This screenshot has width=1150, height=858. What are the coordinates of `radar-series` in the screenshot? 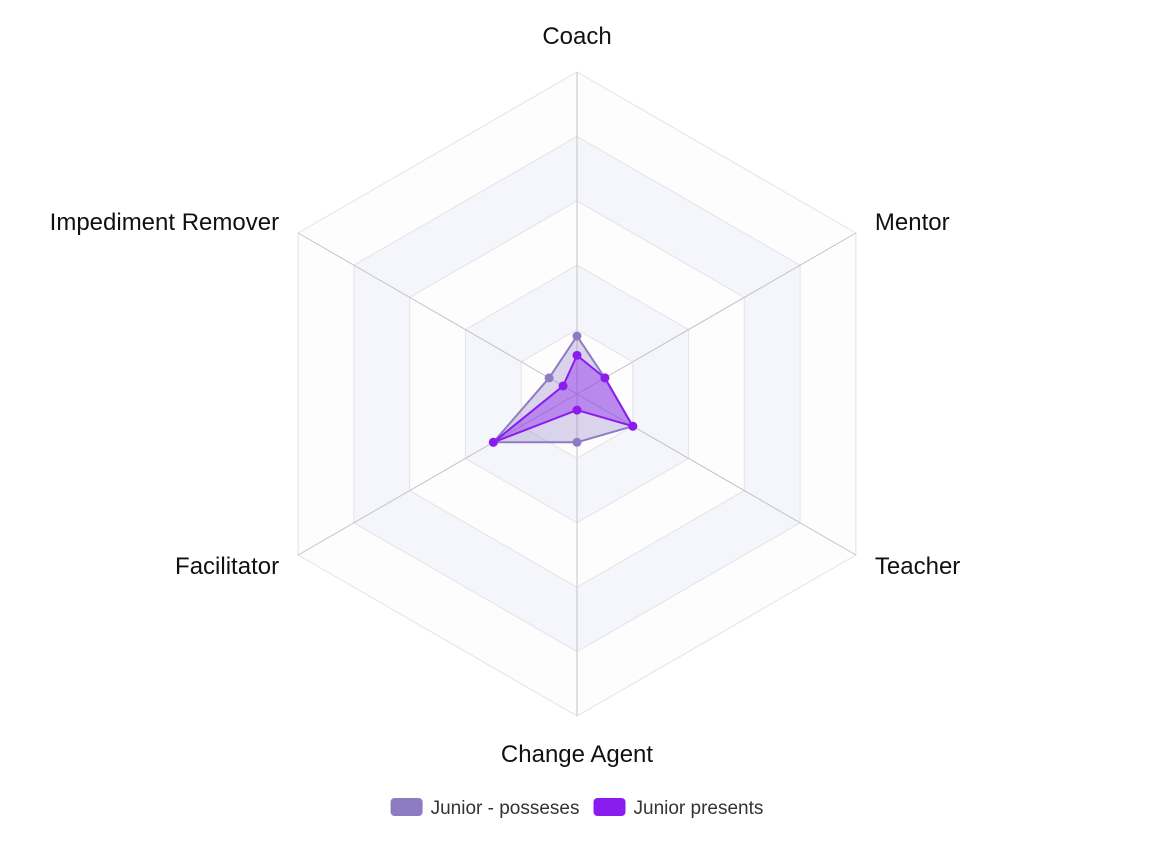 It's located at (563, 389).